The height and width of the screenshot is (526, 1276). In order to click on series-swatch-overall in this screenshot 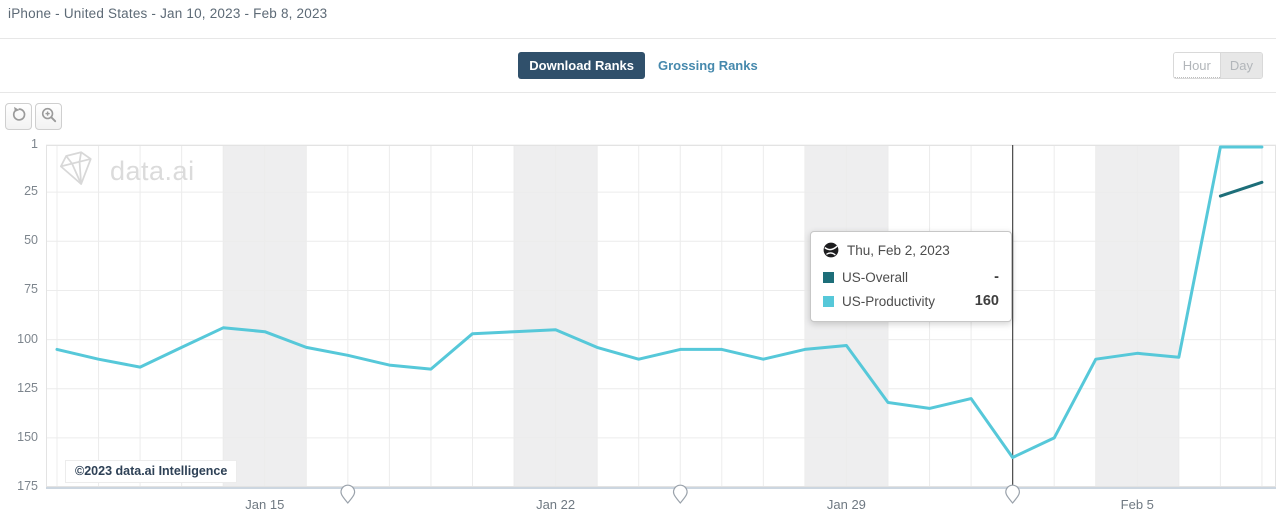, I will do `click(828, 277)`.